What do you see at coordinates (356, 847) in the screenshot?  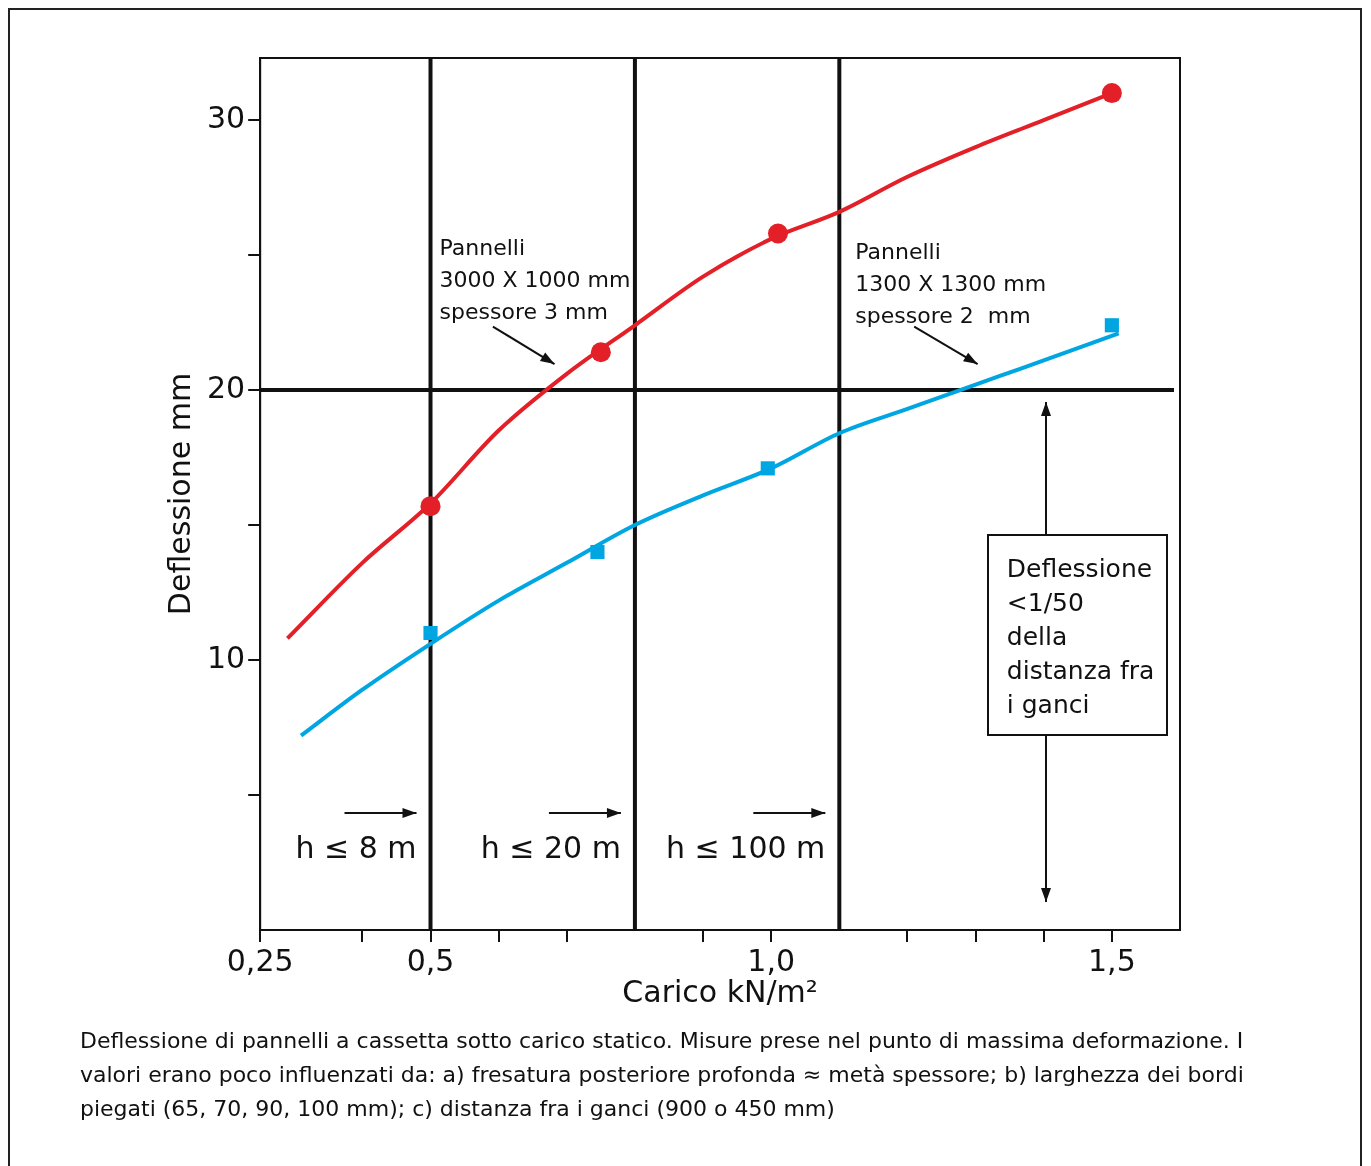 I see `ref-line-label: h ≤ 8 m` at bounding box center [356, 847].